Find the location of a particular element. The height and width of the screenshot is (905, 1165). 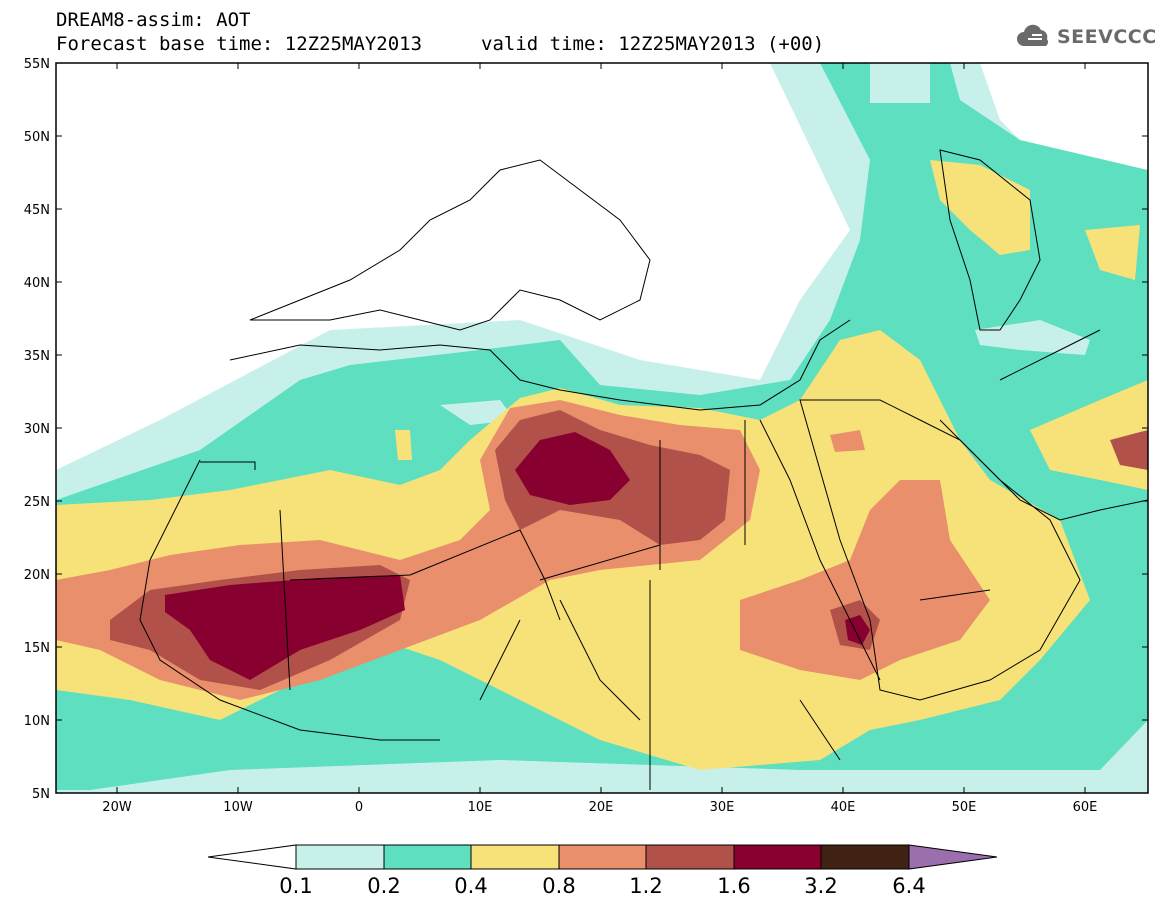

base-time: Forecast base time: 12Z25MAY2013 is located at coordinates (239, 44).